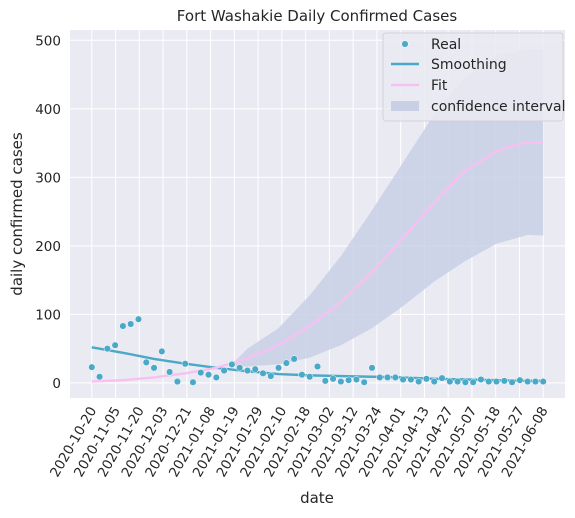 Image resolution: width=575 pixels, height=518 pixels. Describe the element at coordinates (48, 41) in the screenshot. I see `y-tick-label: 500` at that location.